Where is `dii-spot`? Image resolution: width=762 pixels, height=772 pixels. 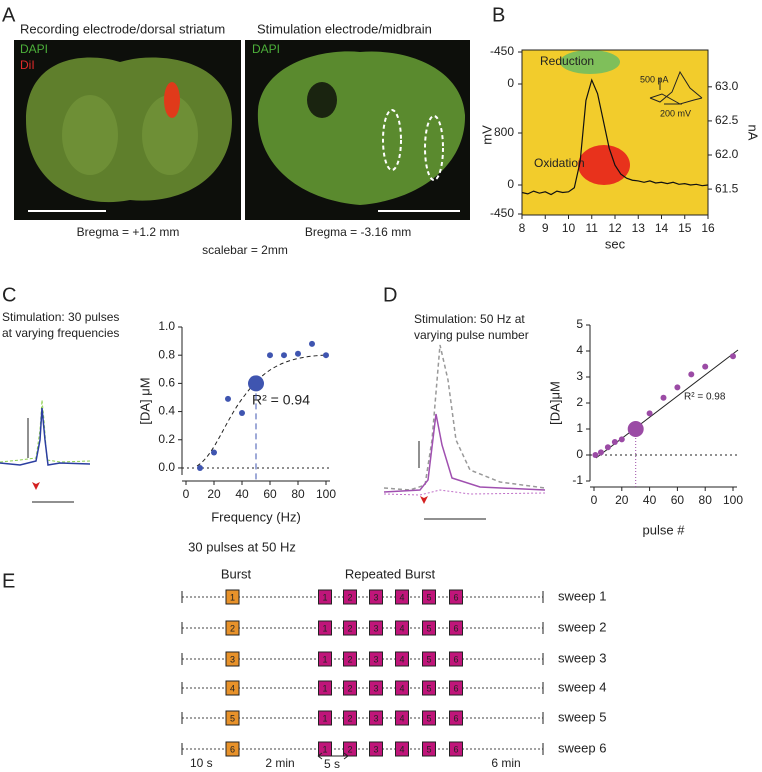
dii-spot is located at coordinates (172, 100).